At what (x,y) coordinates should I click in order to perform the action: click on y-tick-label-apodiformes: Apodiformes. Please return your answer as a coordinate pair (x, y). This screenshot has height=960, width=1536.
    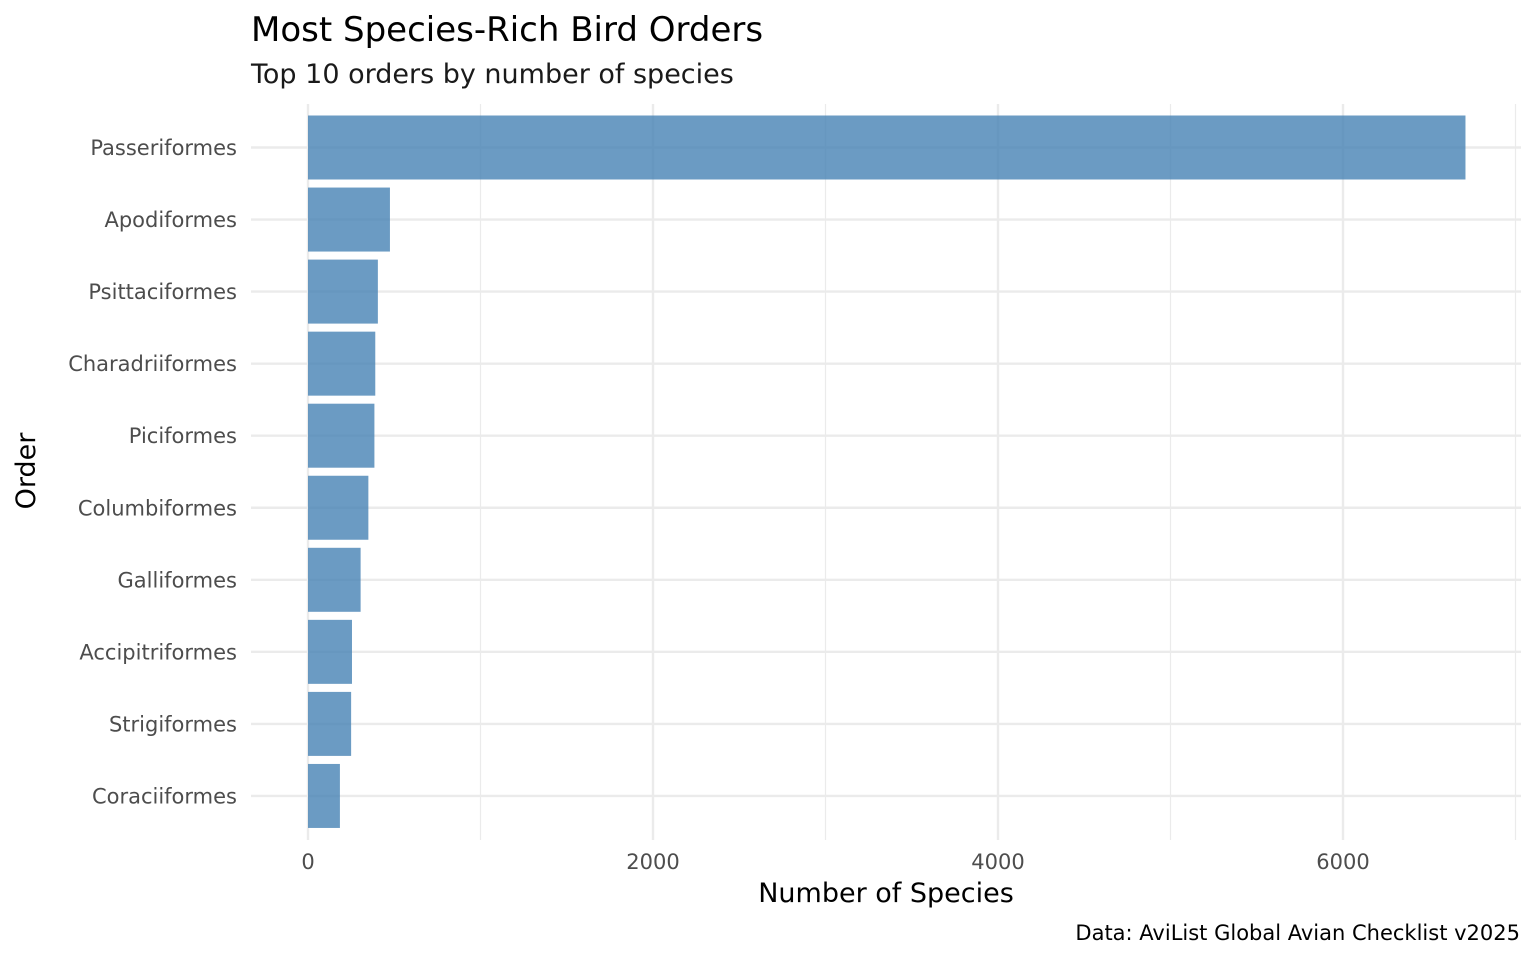
    Looking at the image, I should click on (170, 220).